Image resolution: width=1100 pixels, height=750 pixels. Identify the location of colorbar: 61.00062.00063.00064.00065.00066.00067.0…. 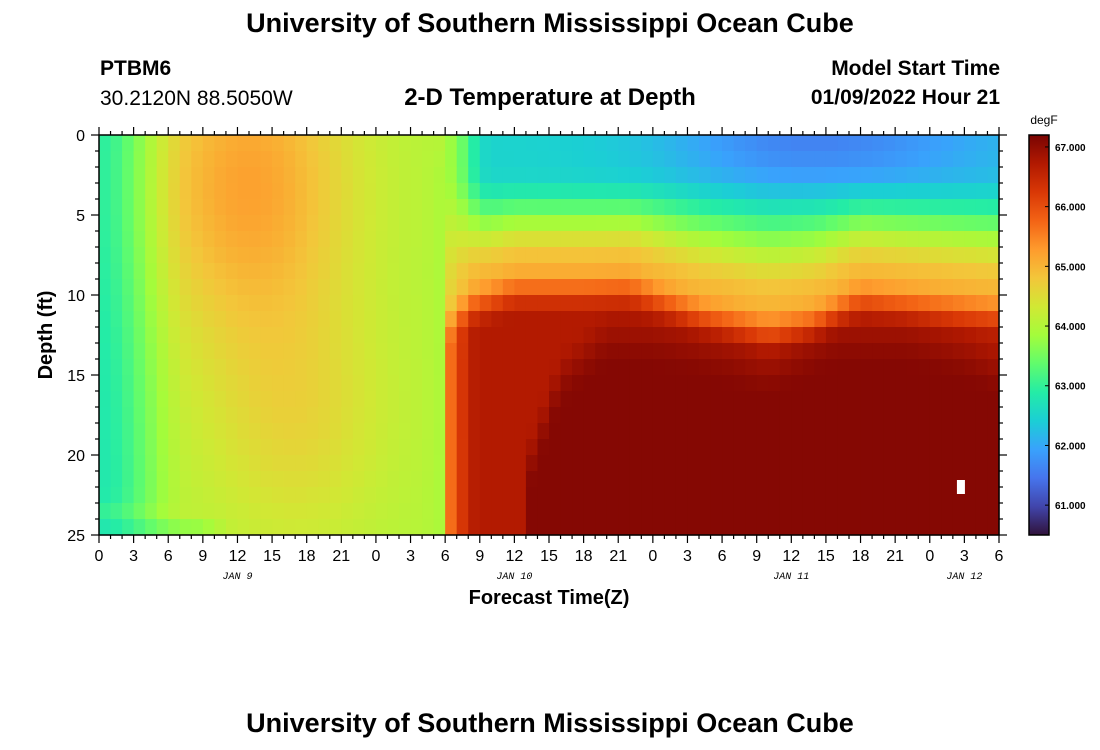
(1057, 335).